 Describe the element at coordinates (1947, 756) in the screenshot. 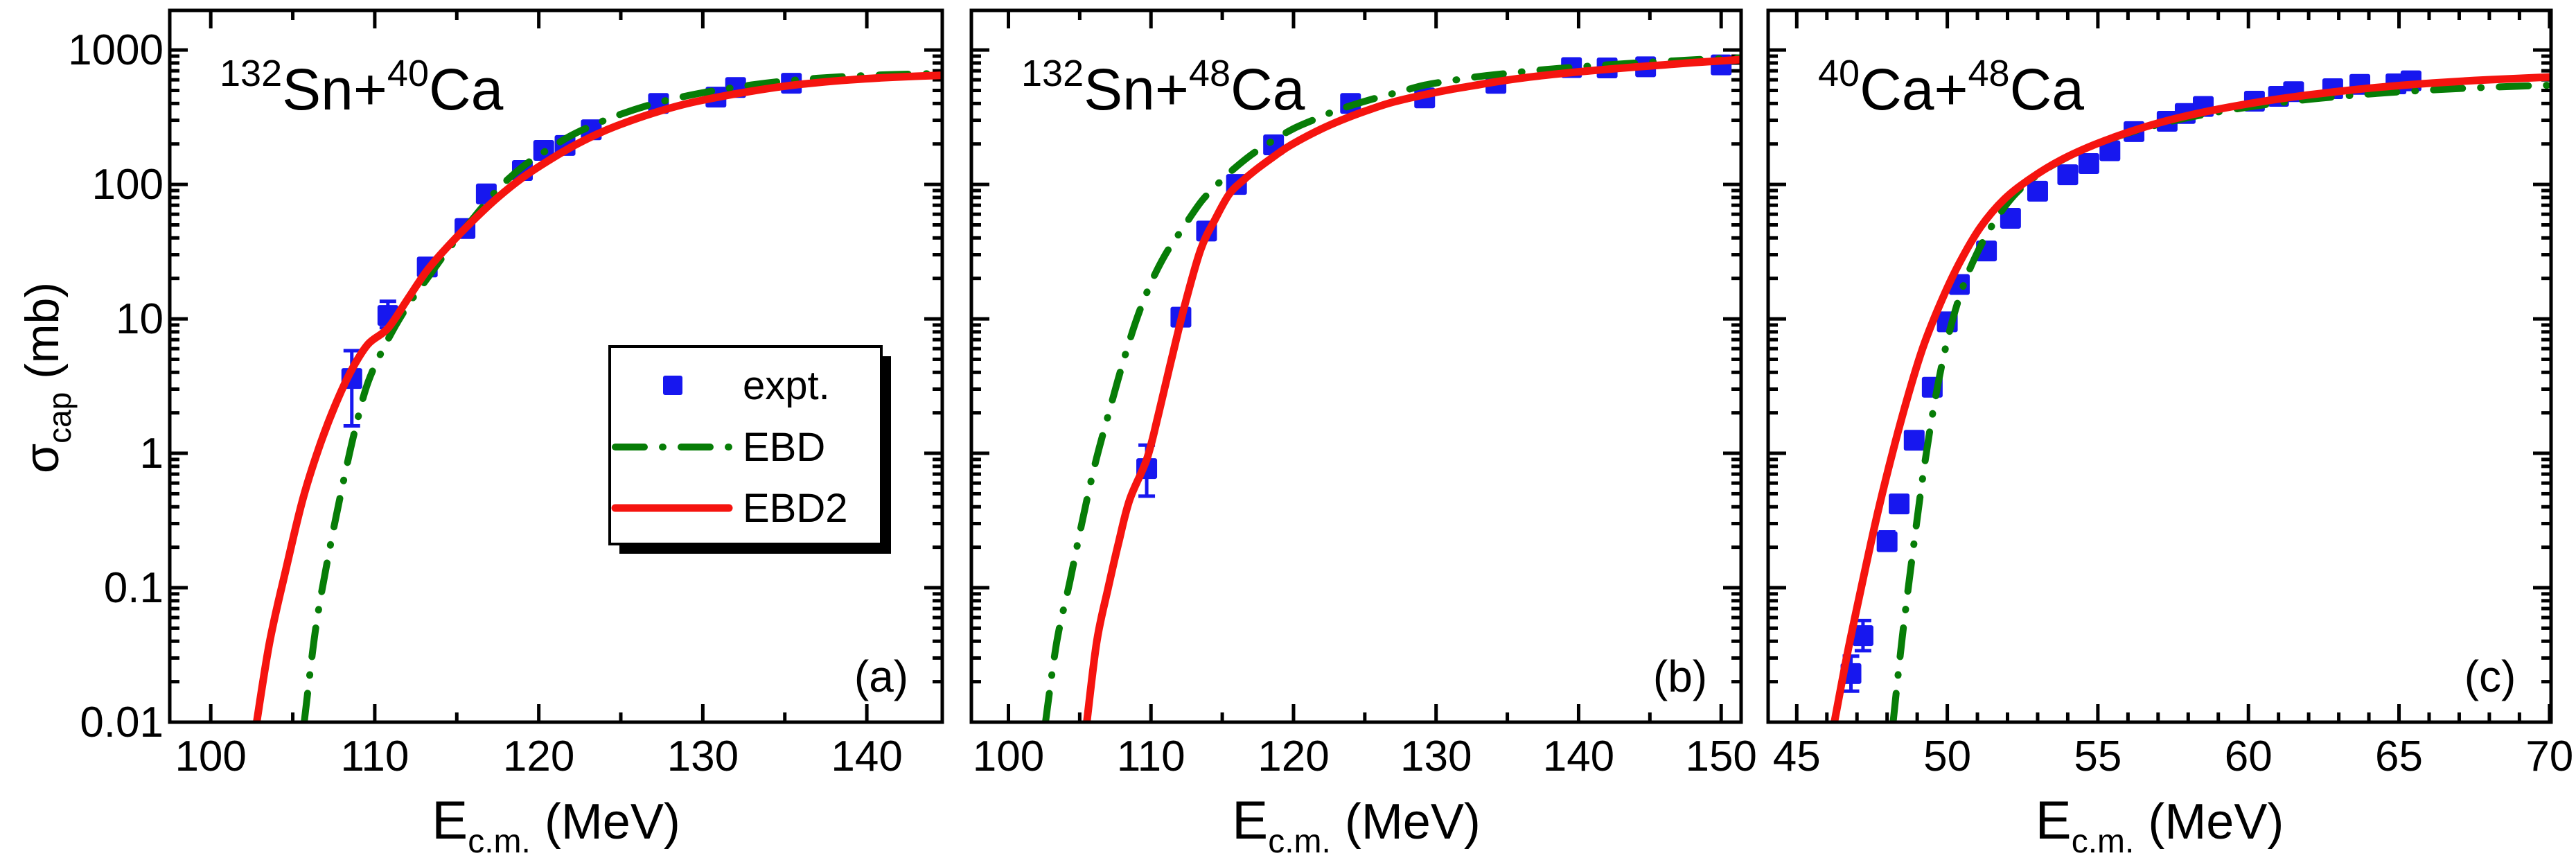

I see `x-tick-label: 50` at that location.